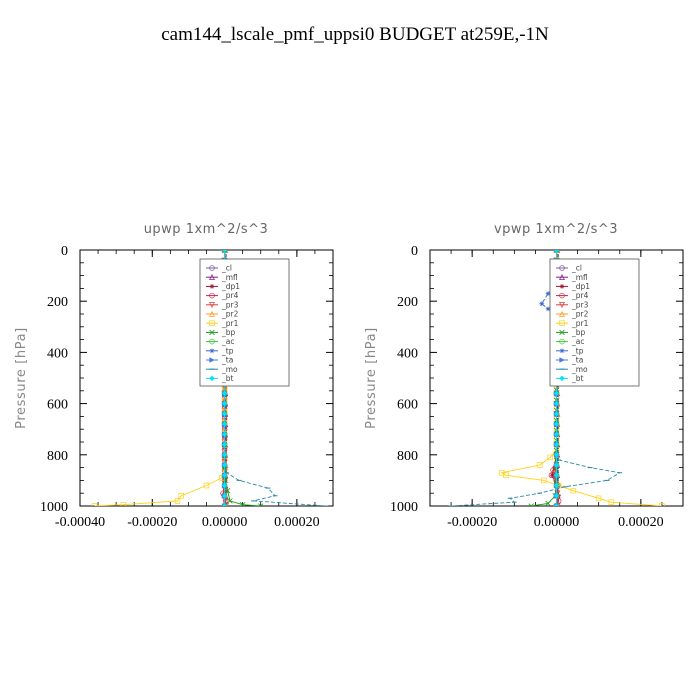  I want to click on vpwp-y-tick-label: 0, so click(414, 251).